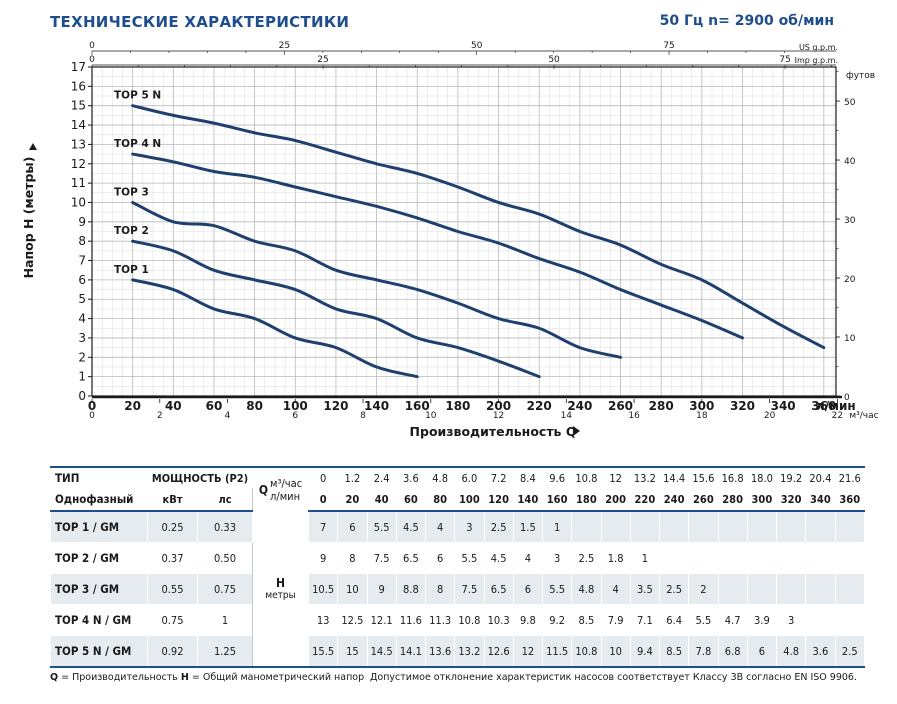 Image resolution: width=897 pixels, height=704 pixels. Describe the element at coordinates (586, 477) in the screenshot. I see `q-m3h-value: 10.8` at that location.